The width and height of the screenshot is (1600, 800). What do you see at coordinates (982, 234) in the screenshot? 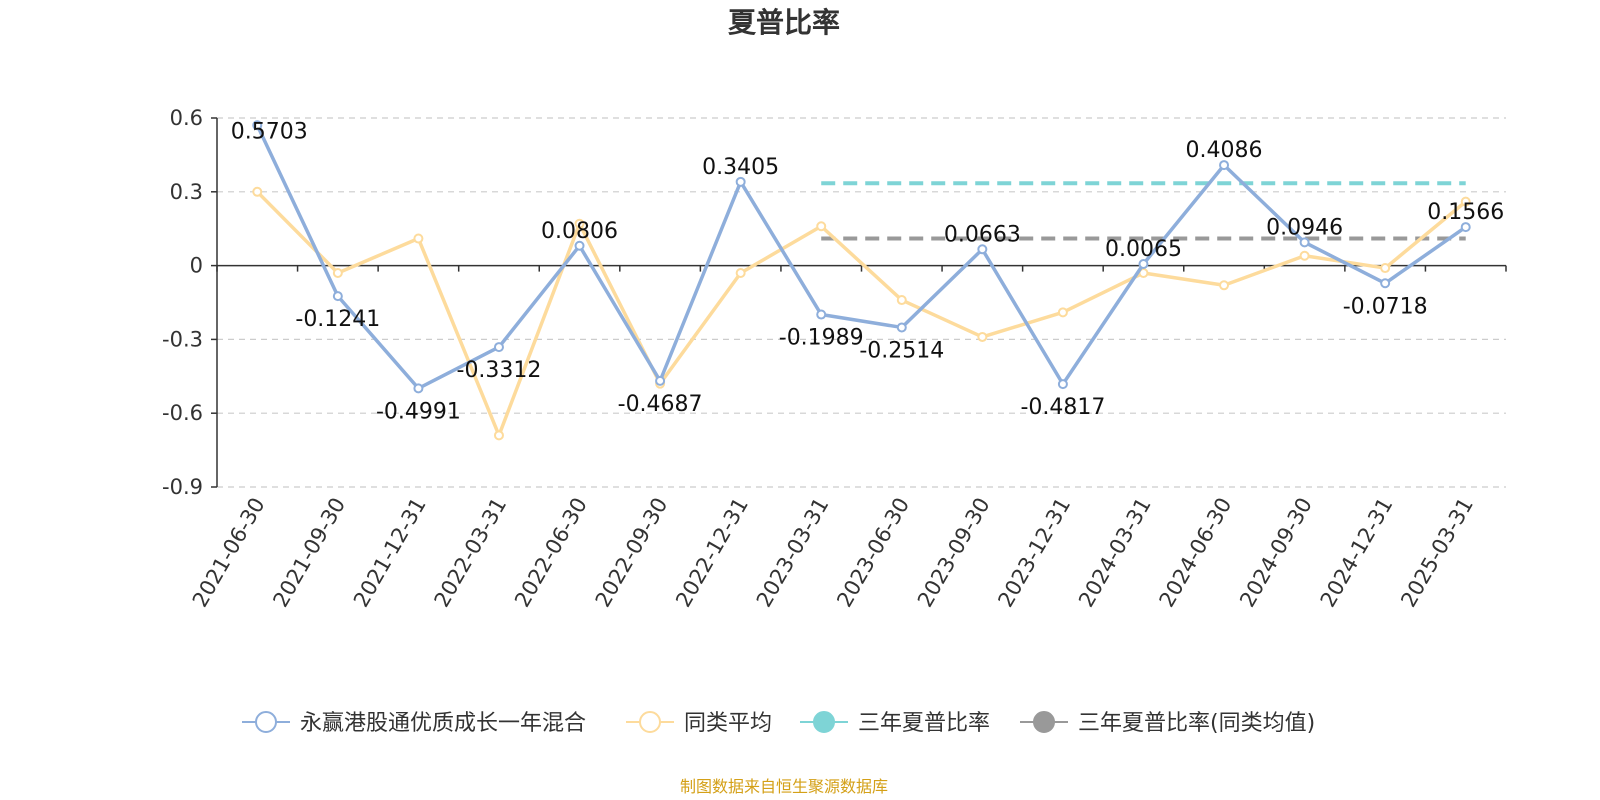
I see `data-label: 0.0663` at bounding box center [982, 234].